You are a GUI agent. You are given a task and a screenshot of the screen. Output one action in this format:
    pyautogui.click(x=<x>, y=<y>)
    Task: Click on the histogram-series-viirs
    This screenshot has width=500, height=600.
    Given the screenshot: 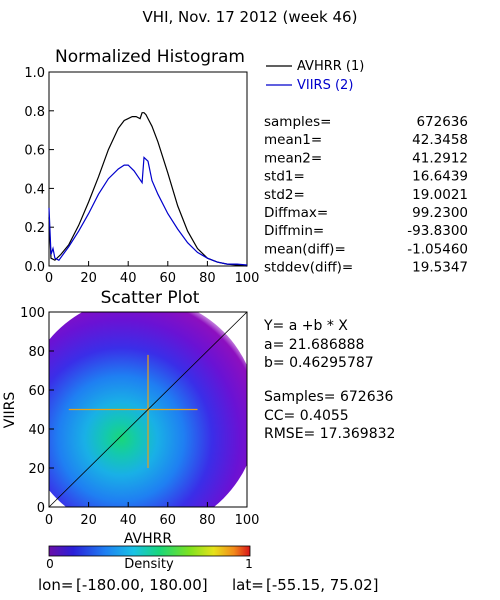 What is the action you would take?
    pyautogui.click(x=148, y=211)
    